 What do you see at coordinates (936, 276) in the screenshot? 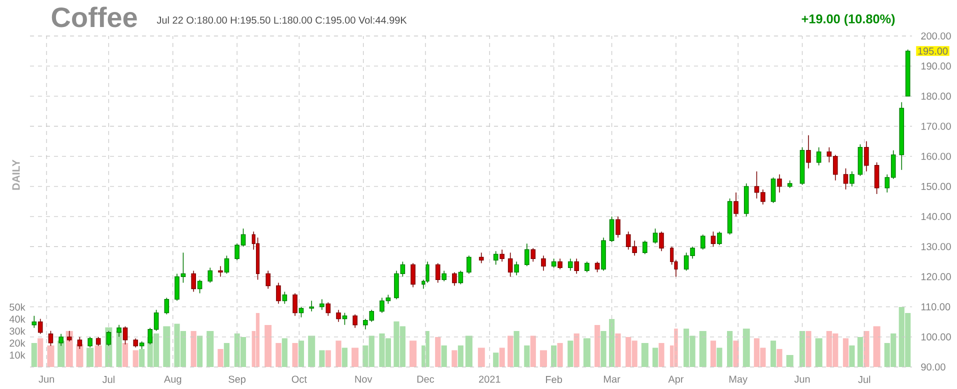
I see `y-tick-label: 120.00` at bounding box center [936, 276].